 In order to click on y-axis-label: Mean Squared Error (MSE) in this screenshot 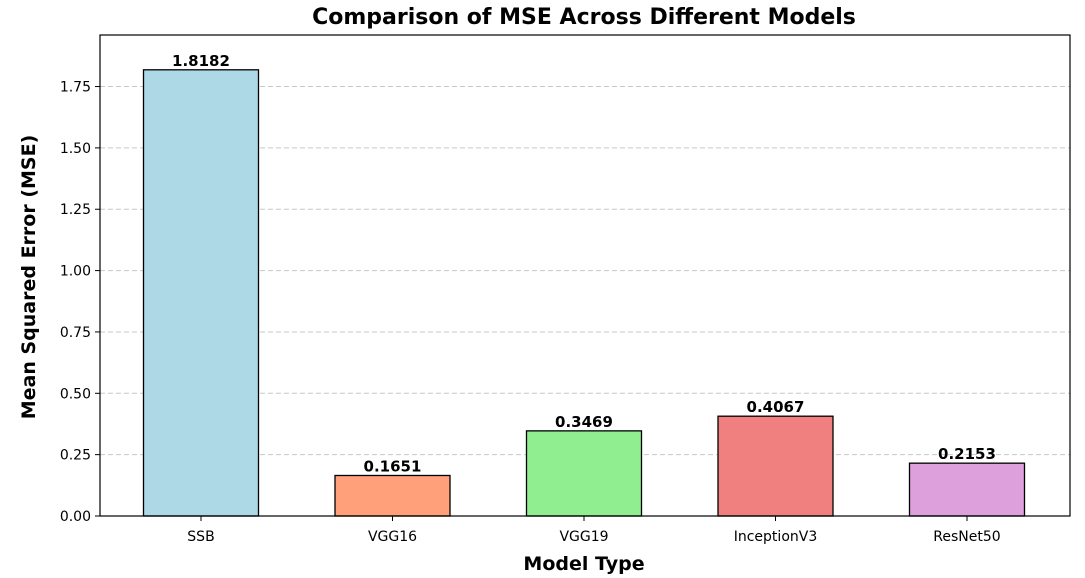, I will do `click(29, 277)`.